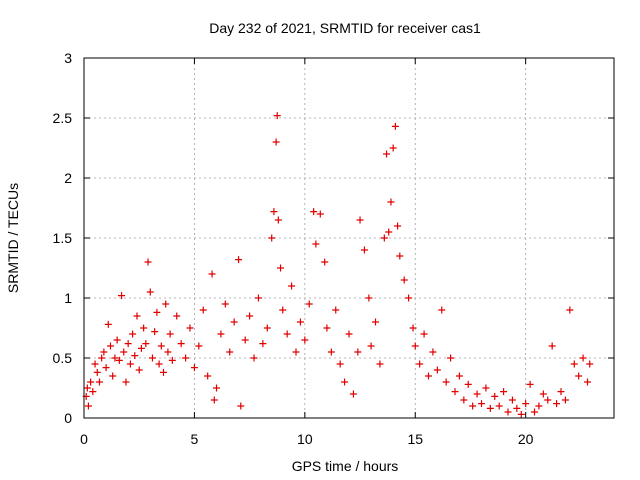 This screenshot has height=480, width=640. I want to click on x-axis-label: GPS time / hours, so click(345, 466).